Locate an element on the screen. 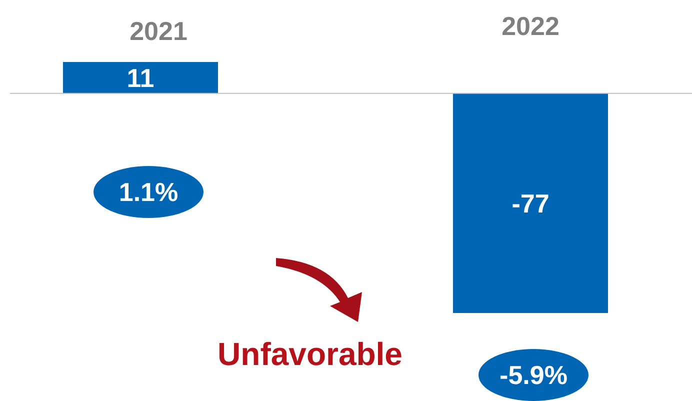  x-tick-label: 2021 is located at coordinates (159, 31).